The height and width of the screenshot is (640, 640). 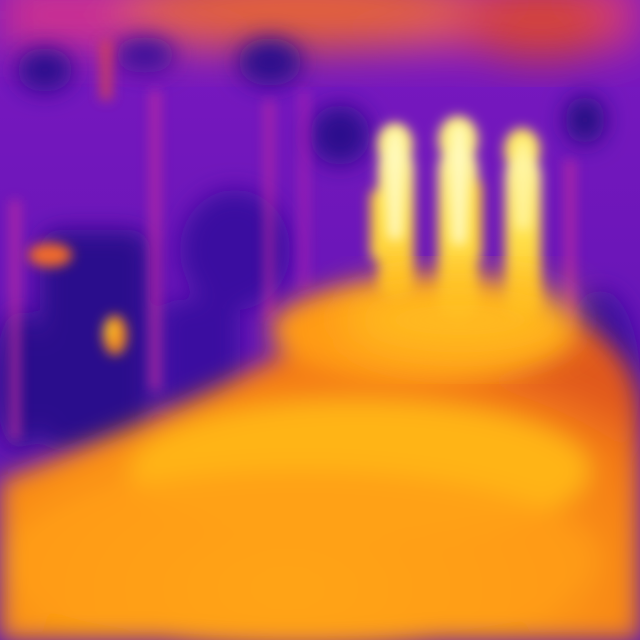 I want to click on hot-highlights, so click(x=458, y=185).